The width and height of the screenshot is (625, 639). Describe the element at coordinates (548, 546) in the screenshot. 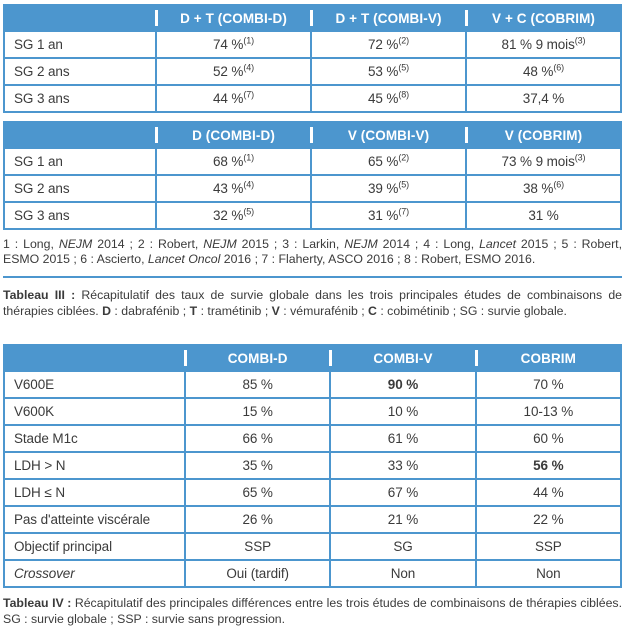

I see `value-cell: SSP` at that location.